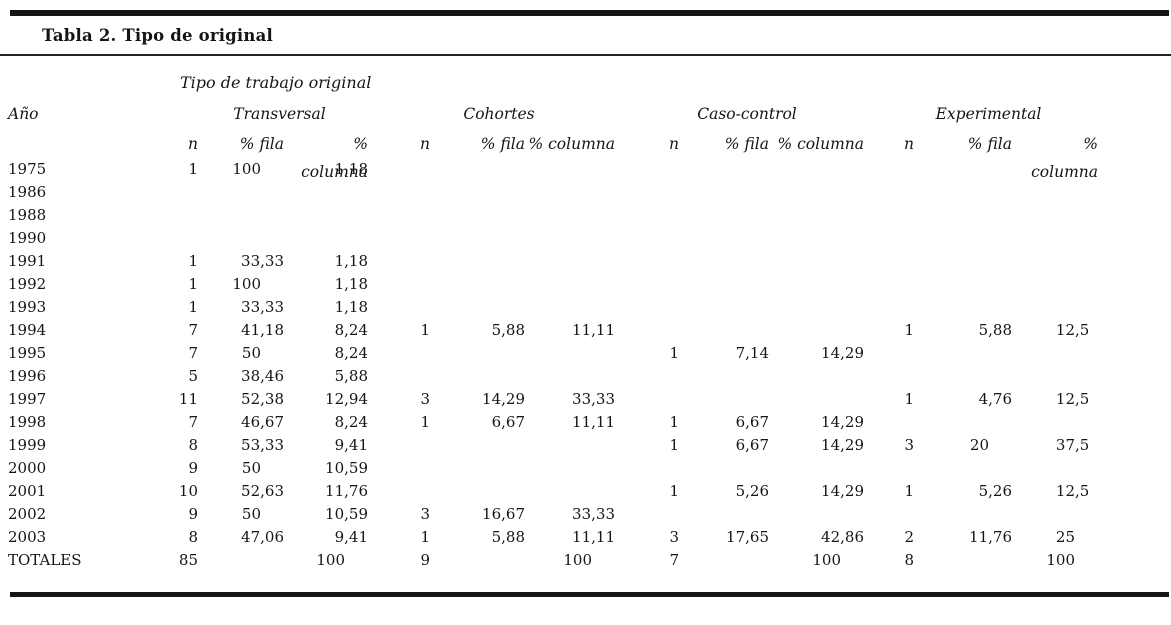 The height and width of the screenshot is (625, 1171). What do you see at coordinates (326, 422) in the screenshot?
I see `cell-percent: 8,24` at bounding box center [326, 422].